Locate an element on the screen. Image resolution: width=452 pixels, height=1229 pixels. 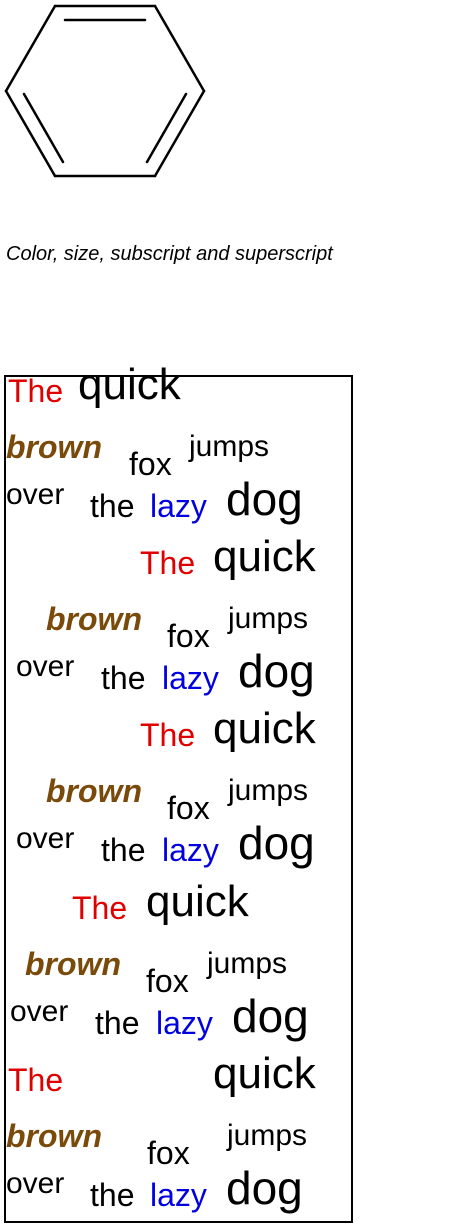
benzene-ring-icon is located at coordinates (105, 91).